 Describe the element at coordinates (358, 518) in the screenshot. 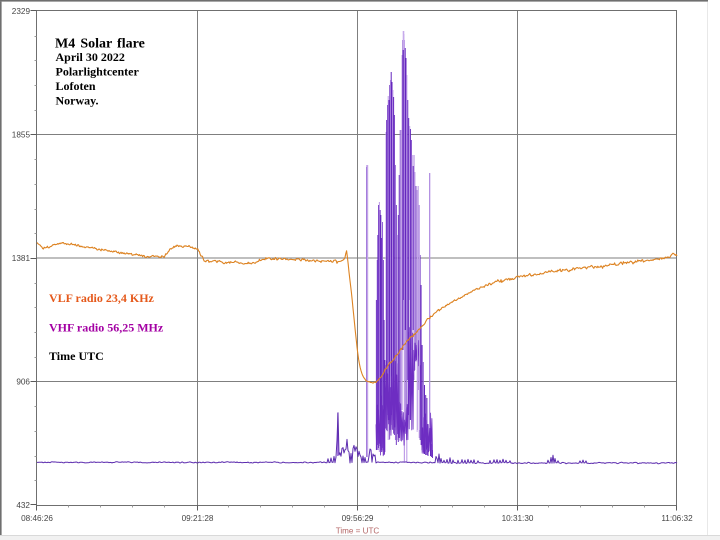

I see `svg-text: 09:56:29` at that location.